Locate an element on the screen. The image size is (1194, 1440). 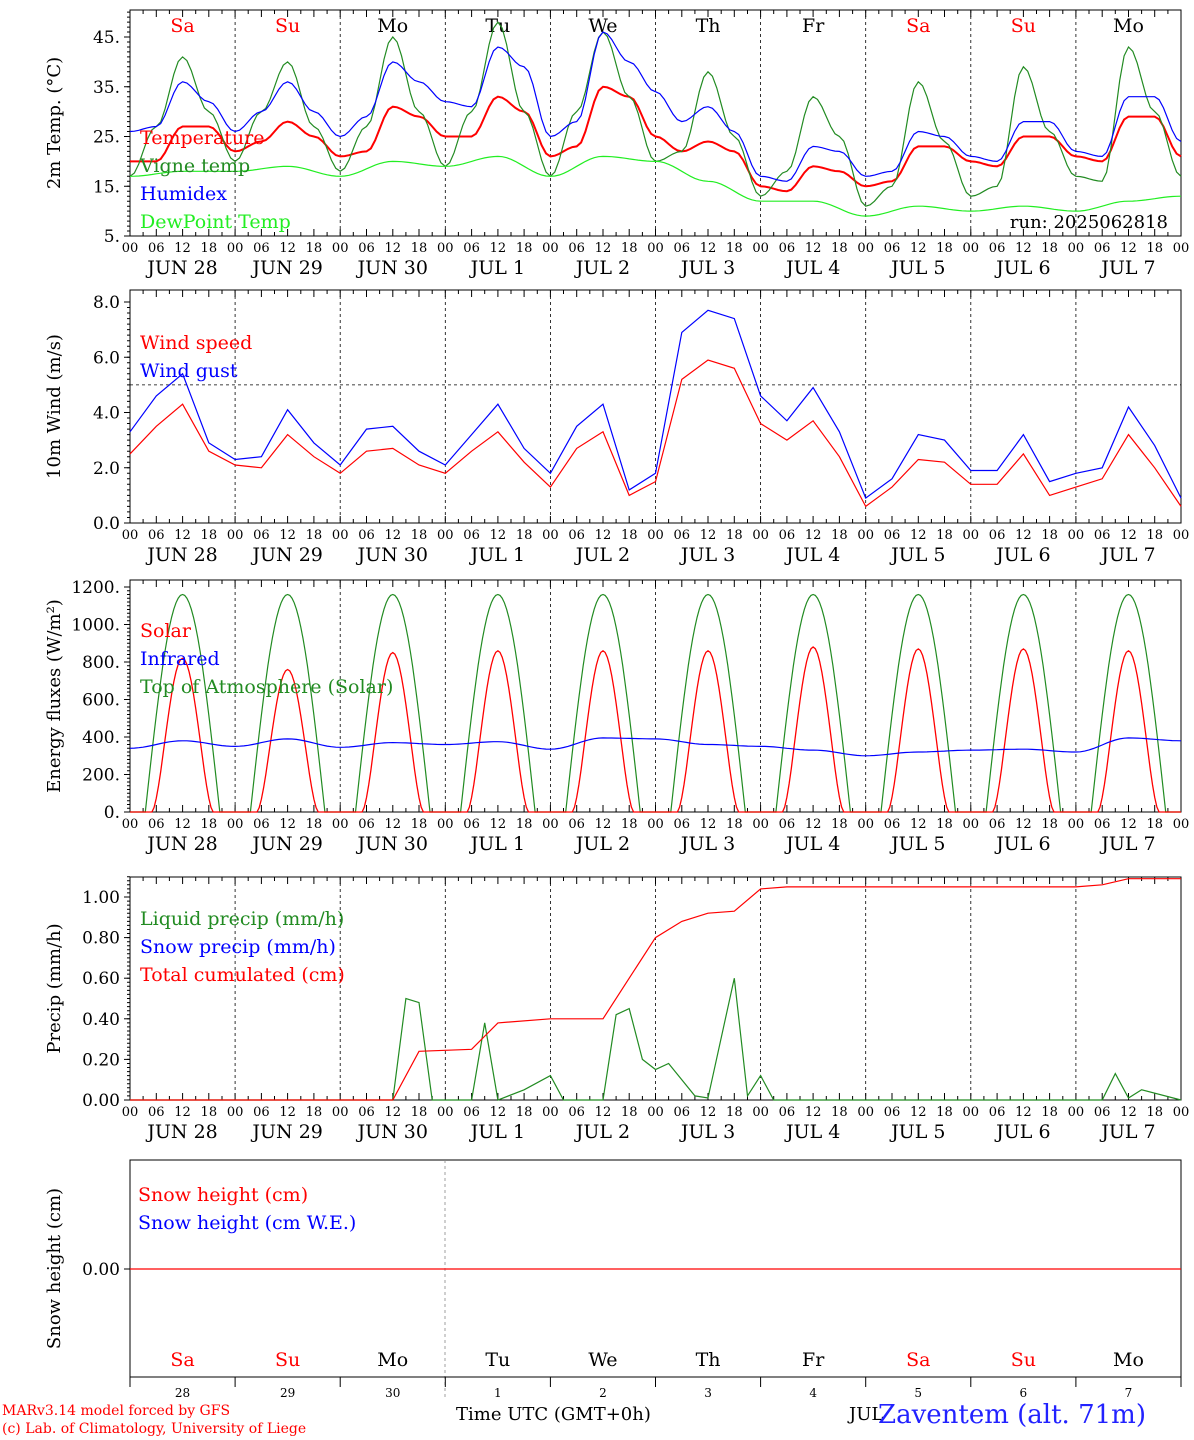
panel-0-series-humidex is located at coordinates (655, 106).